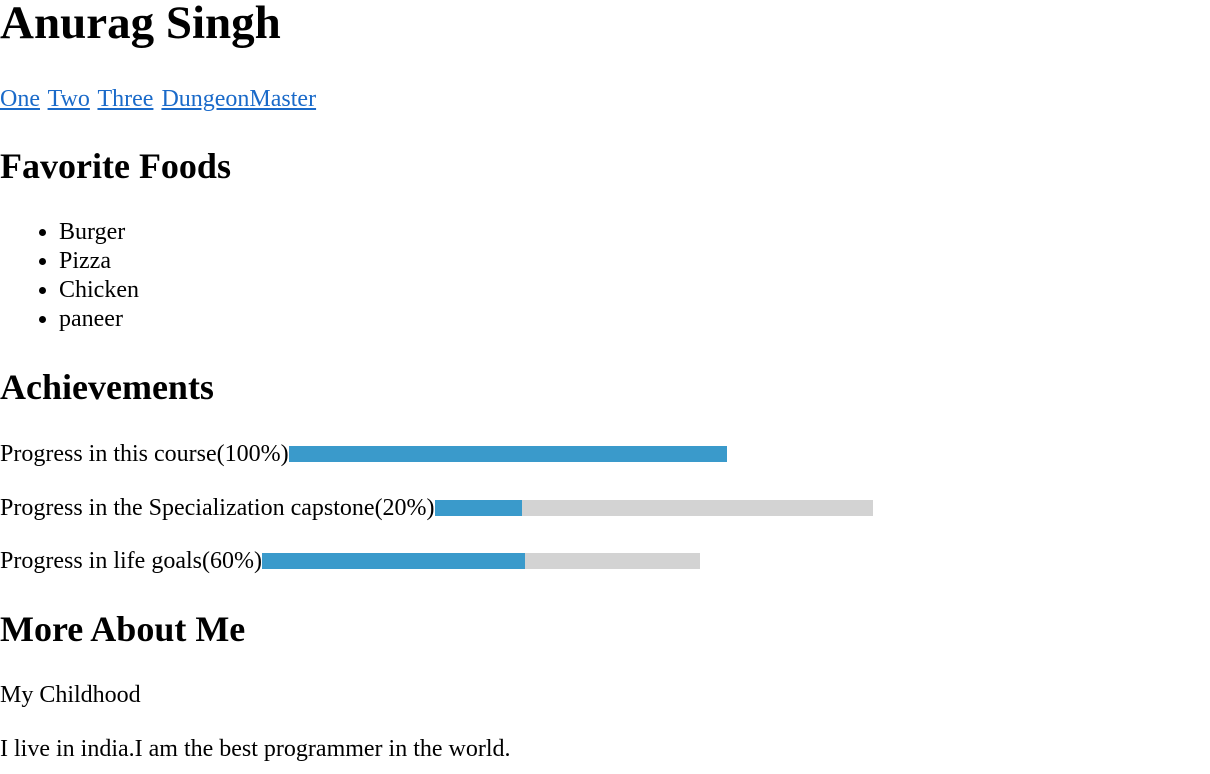 This screenshot has width=1210, height=774. What do you see at coordinates (99, 261) in the screenshot?
I see `list-item: Pizza` at bounding box center [99, 261].